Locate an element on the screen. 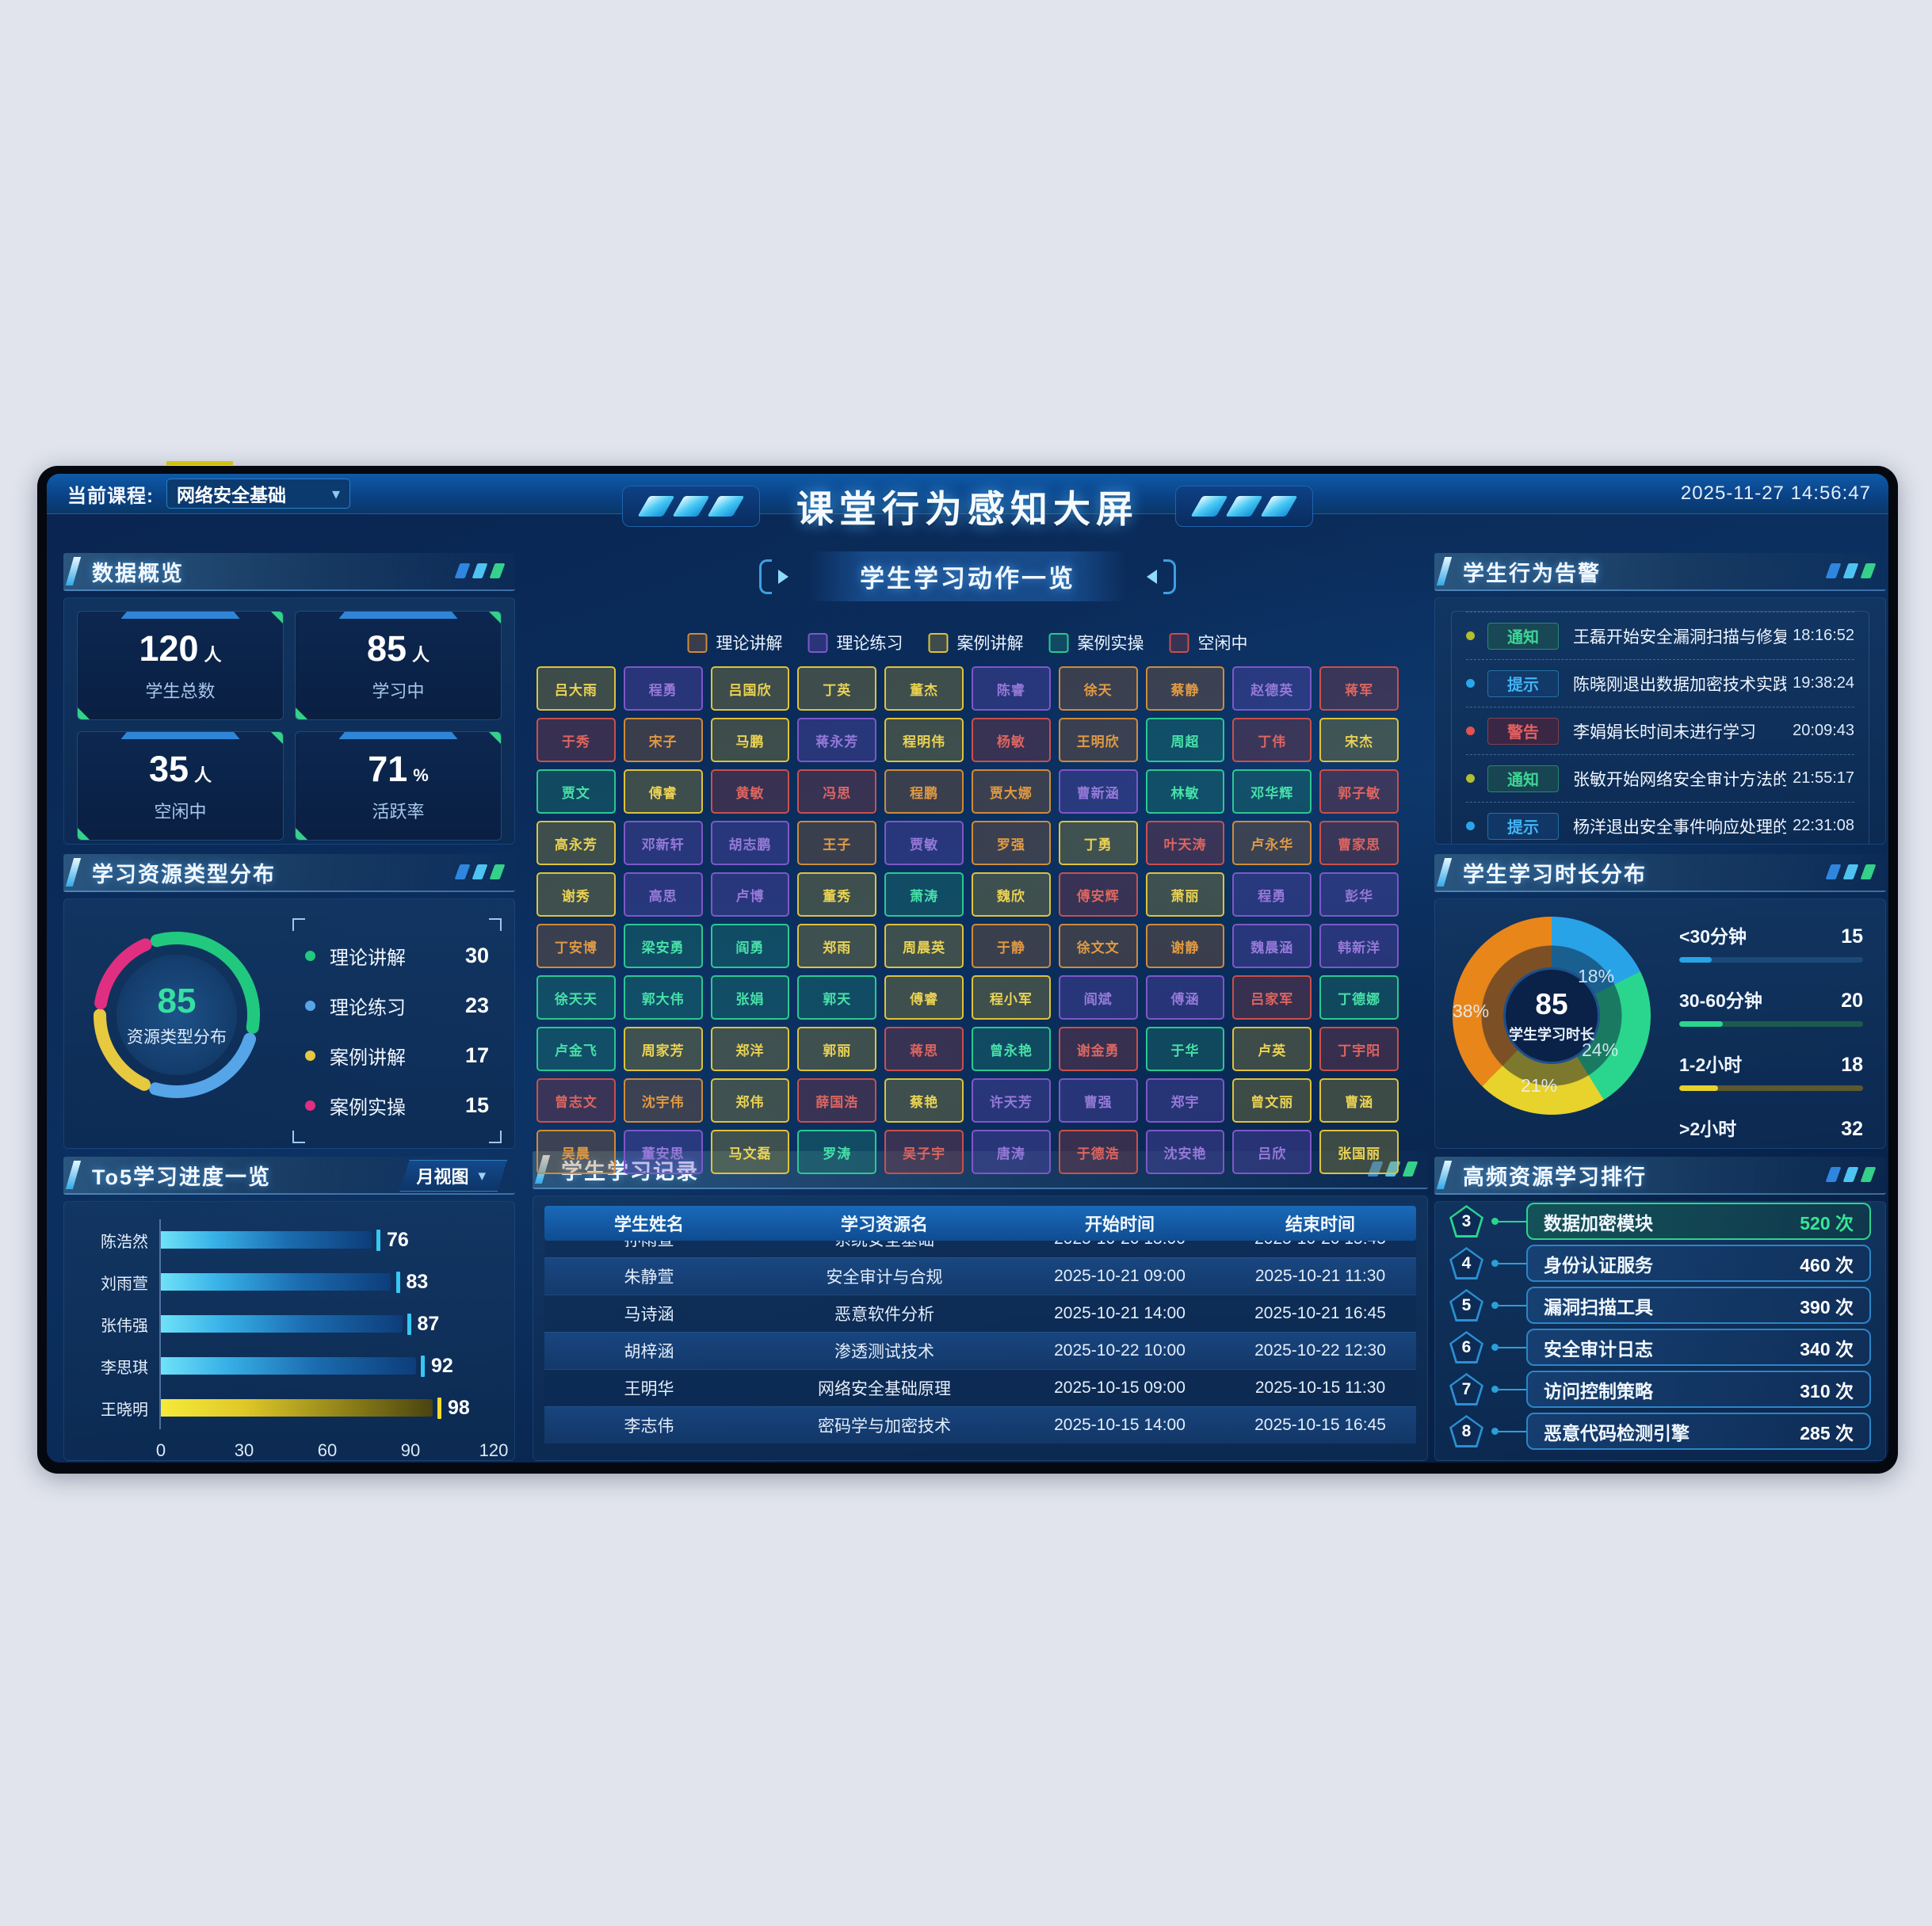 Image resolution: width=1932 pixels, height=1926 pixels. student-tile: 傅涵 is located at coordinates (1185, 997).